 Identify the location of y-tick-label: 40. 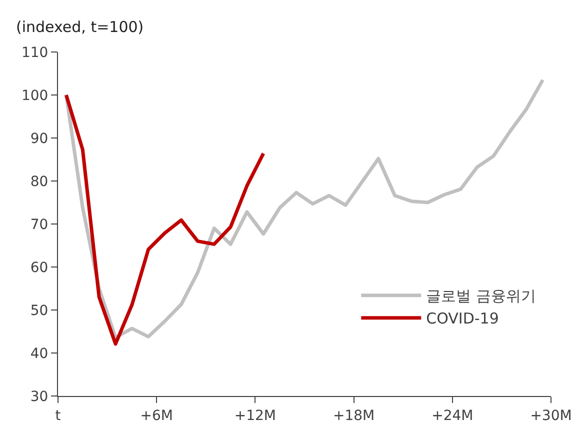
(39, 354).